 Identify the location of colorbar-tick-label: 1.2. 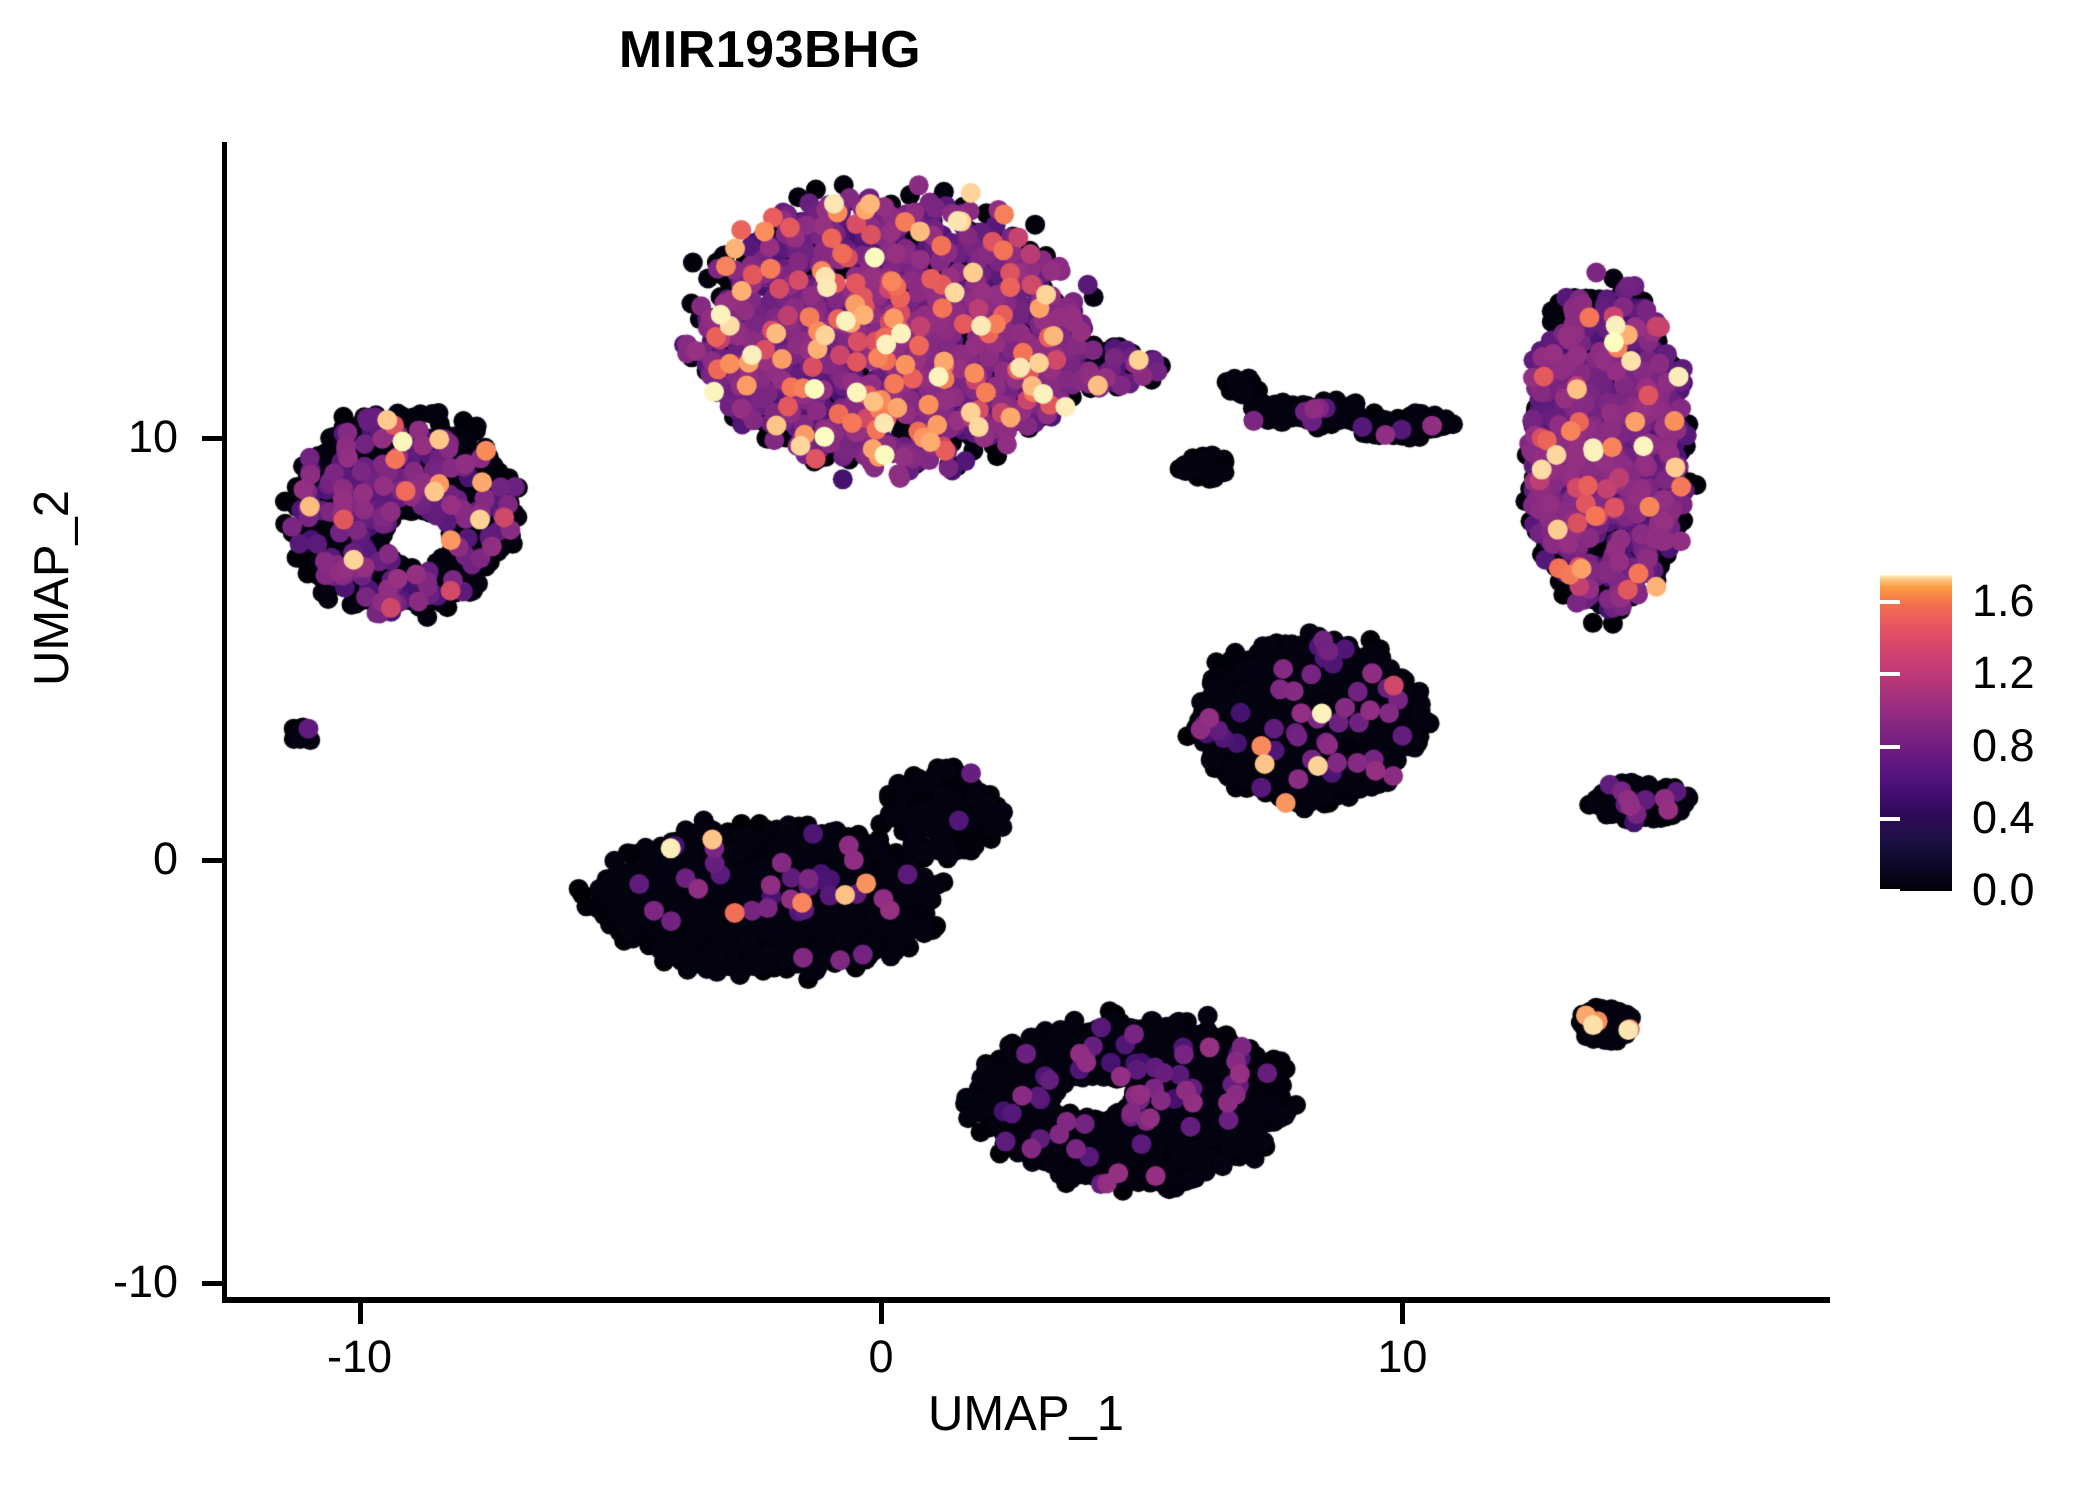
(2003, 673).